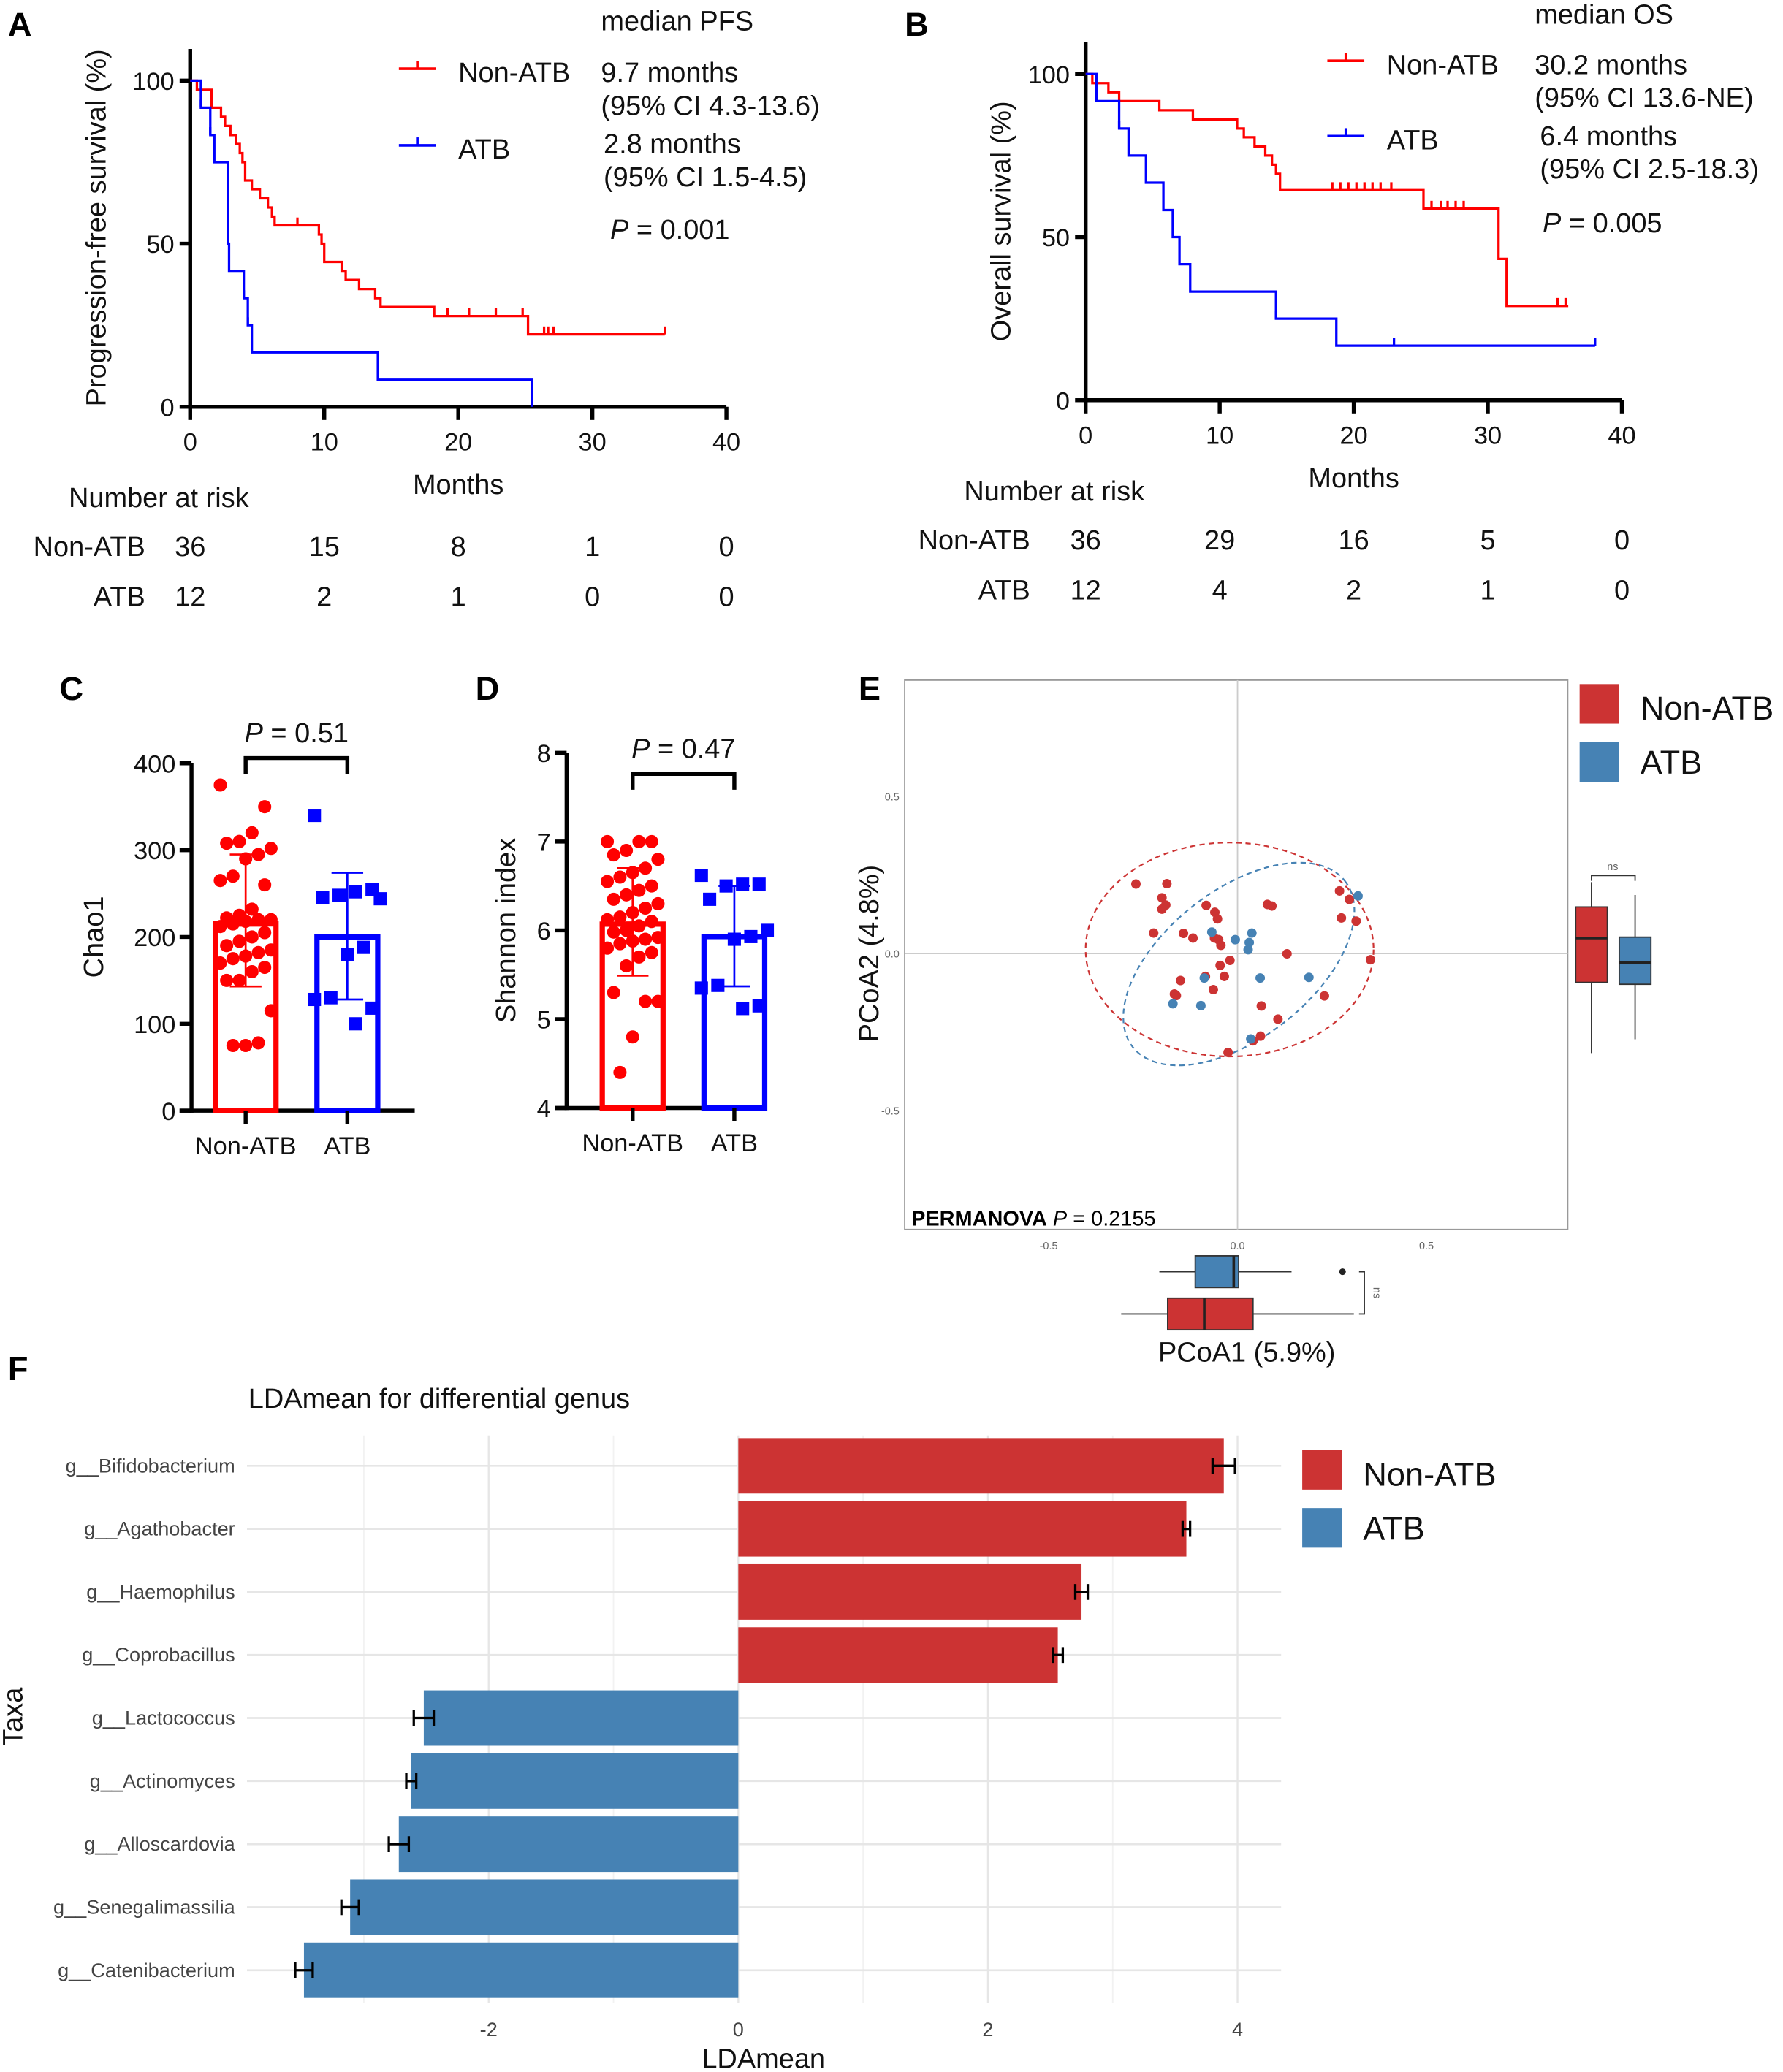 This screenshot has width=1783, height=2072. I want to click on legend-swatch-atb, so click(1322, 1528).